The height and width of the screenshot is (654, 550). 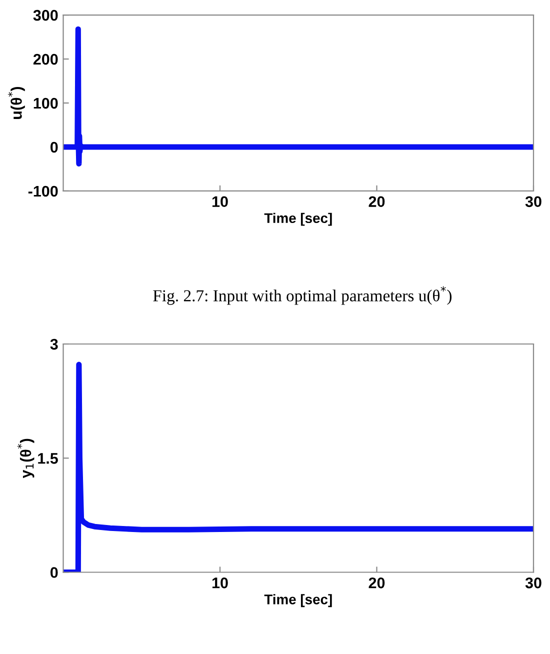 I want to click on caption: Fig. 2.7: Input with optimal parameters u(θ$^{*}$), so click(x=302, y=295).